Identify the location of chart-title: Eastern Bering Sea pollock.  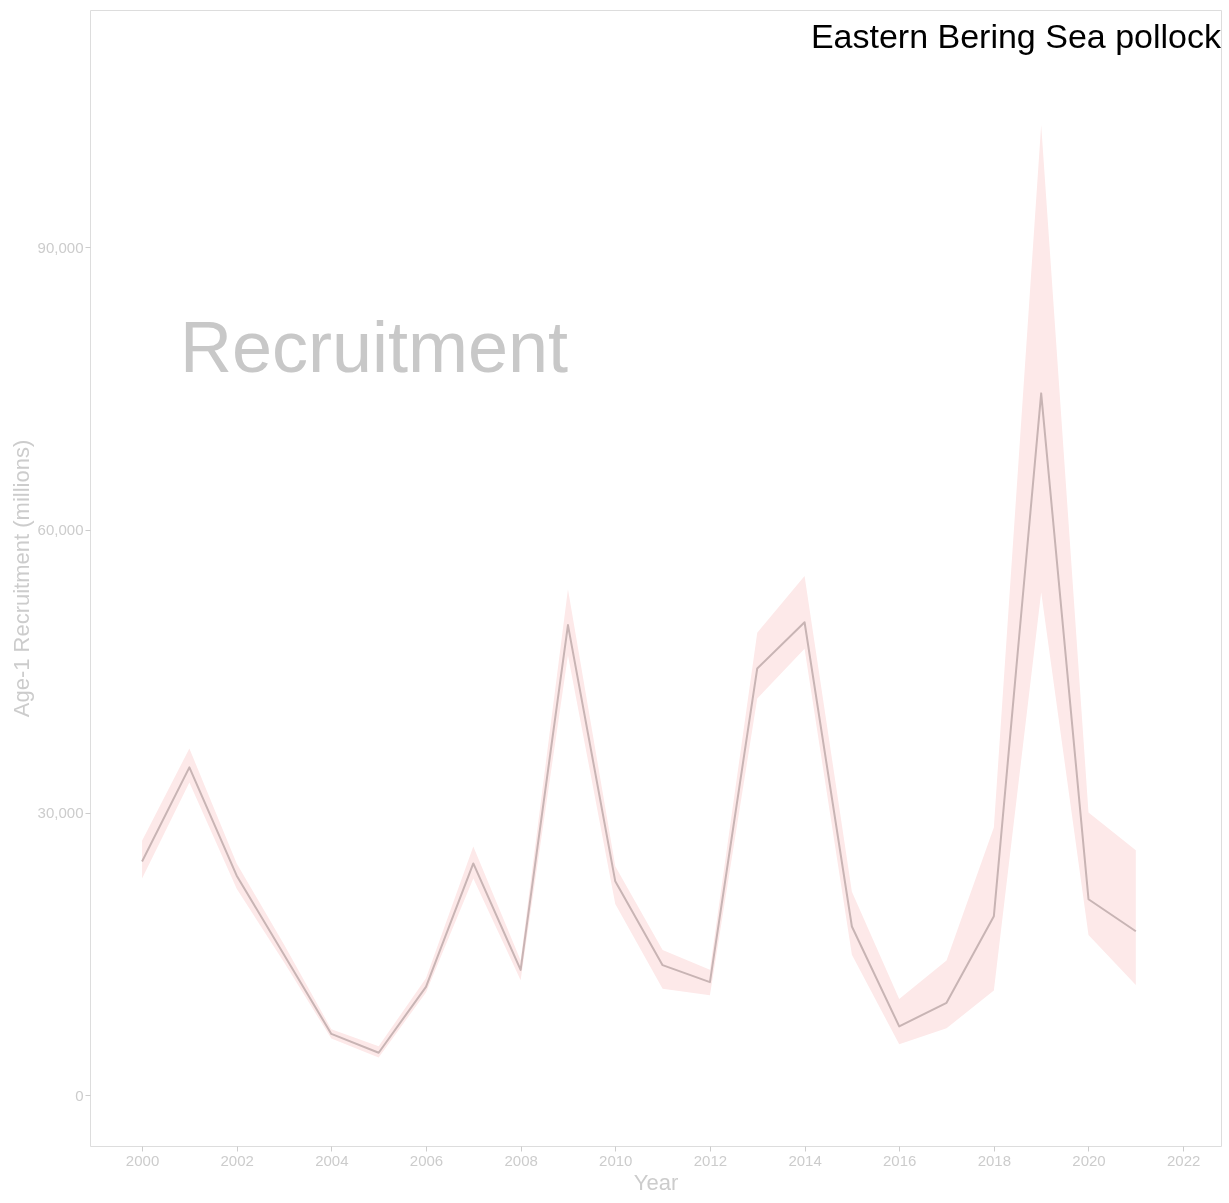
(1016, 36).